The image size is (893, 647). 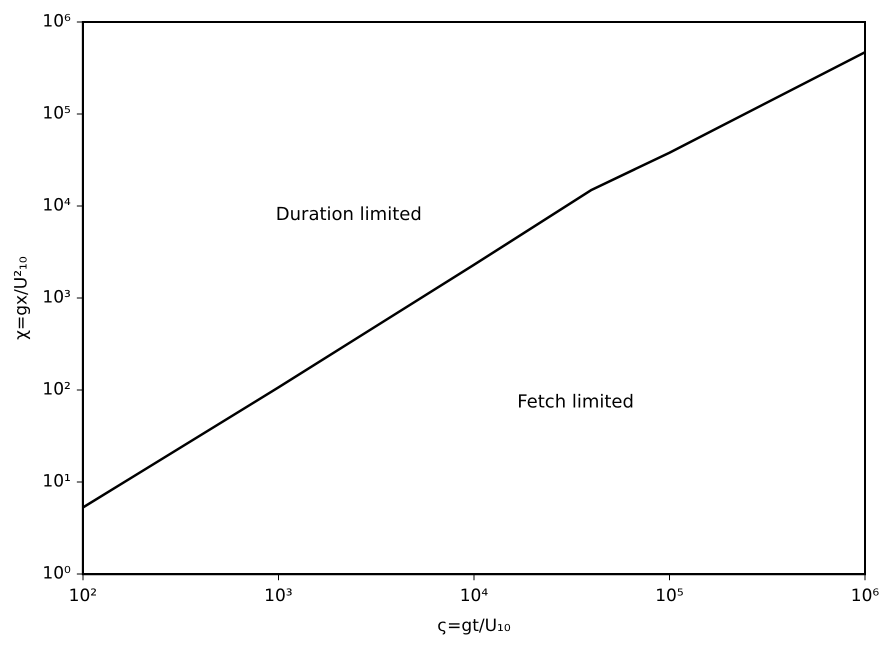 I want to click on annotation: Duration limited, so click(x=349, y=214).